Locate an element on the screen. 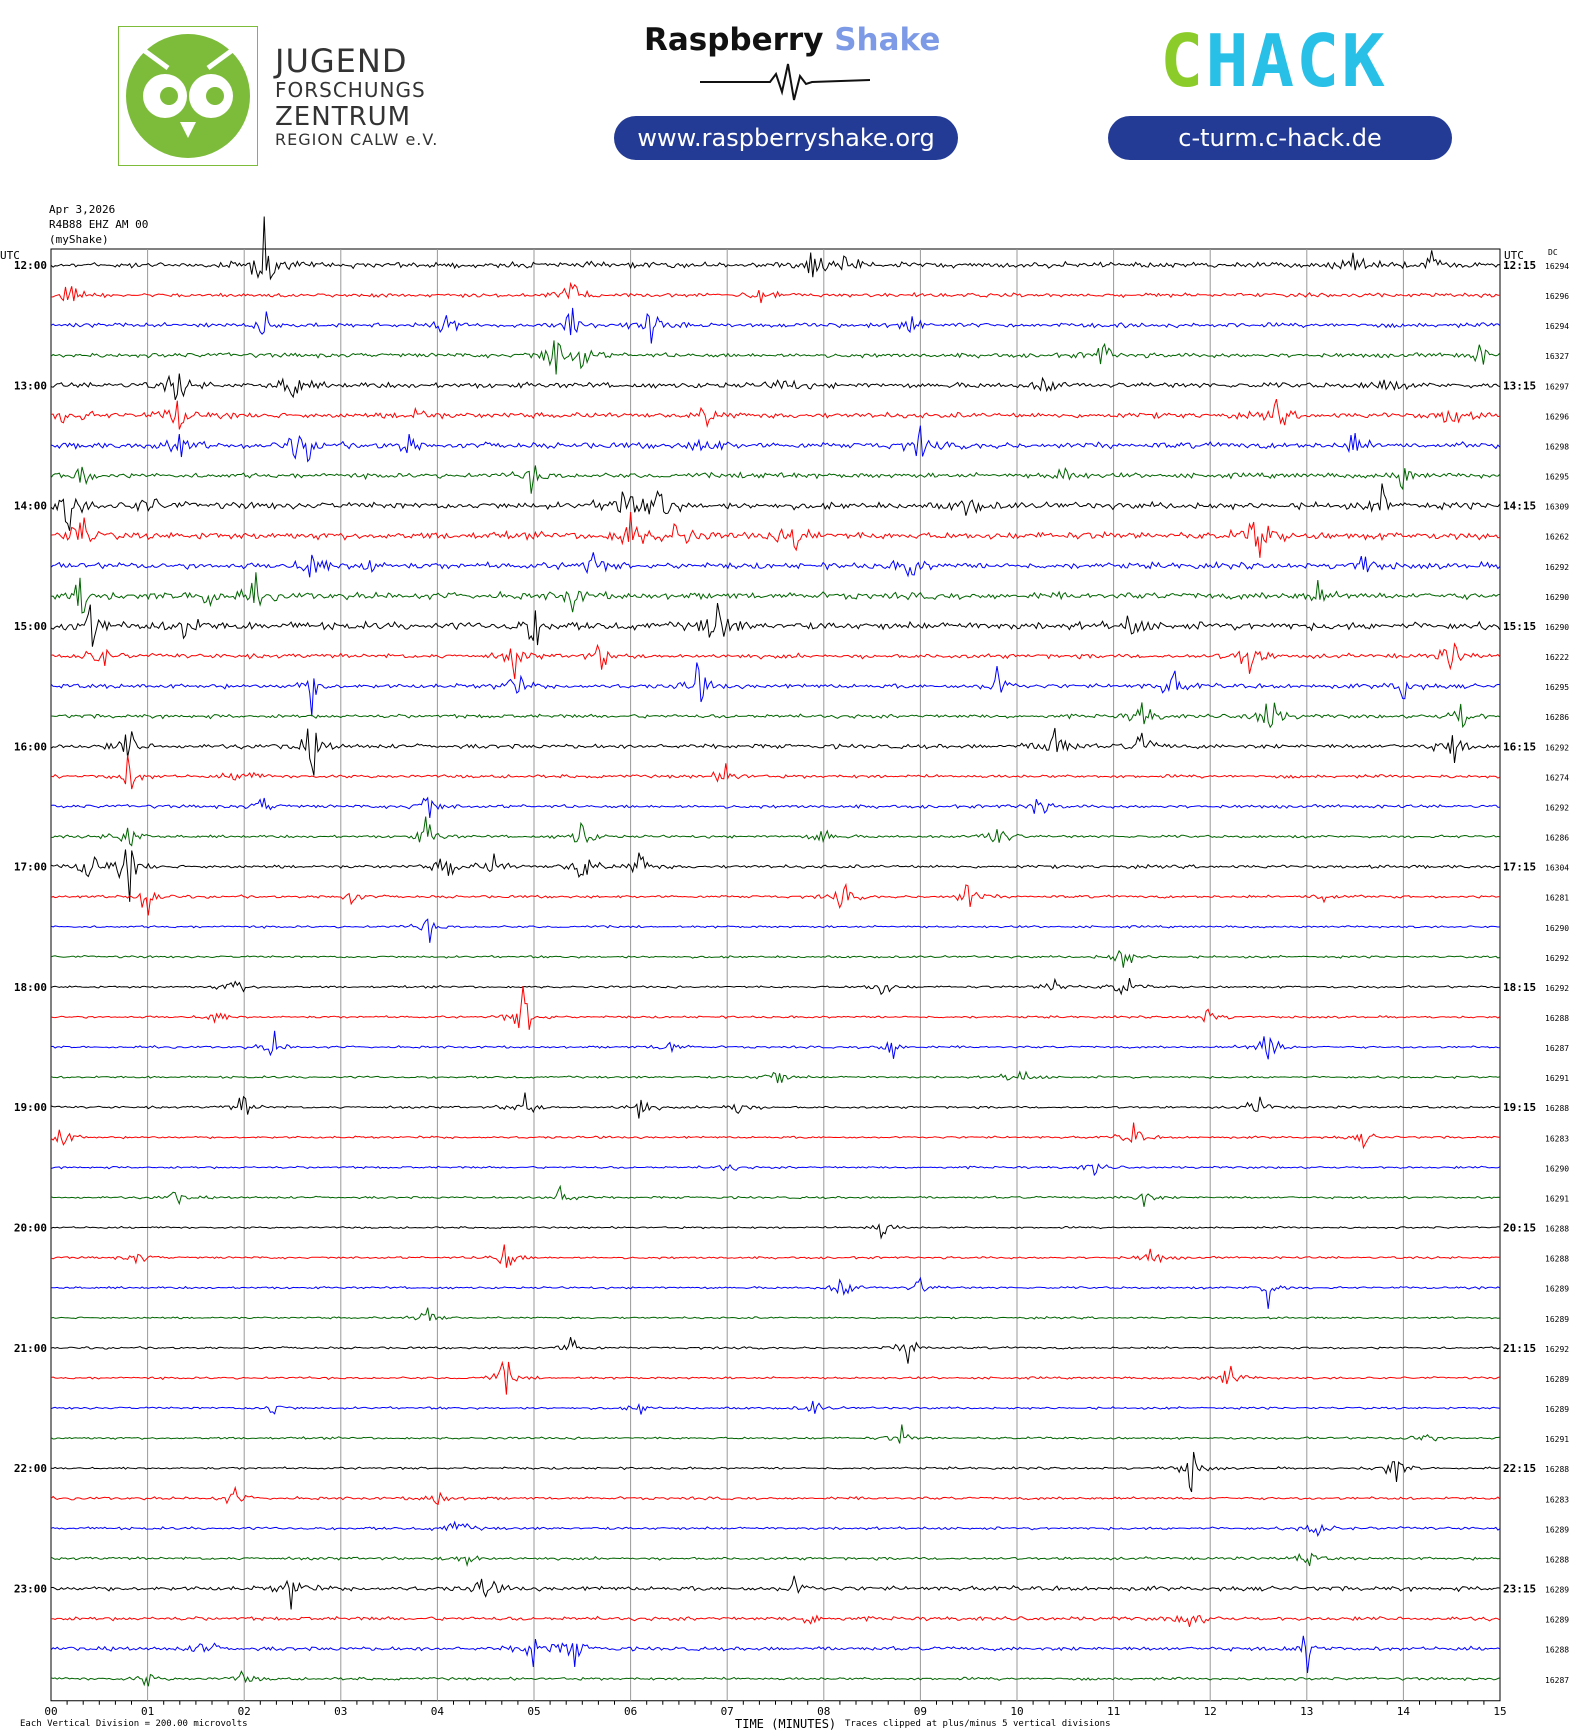 The image size is (1570, 1732). hour-label-right: 15:15 is located at coordinates (1519, 626).